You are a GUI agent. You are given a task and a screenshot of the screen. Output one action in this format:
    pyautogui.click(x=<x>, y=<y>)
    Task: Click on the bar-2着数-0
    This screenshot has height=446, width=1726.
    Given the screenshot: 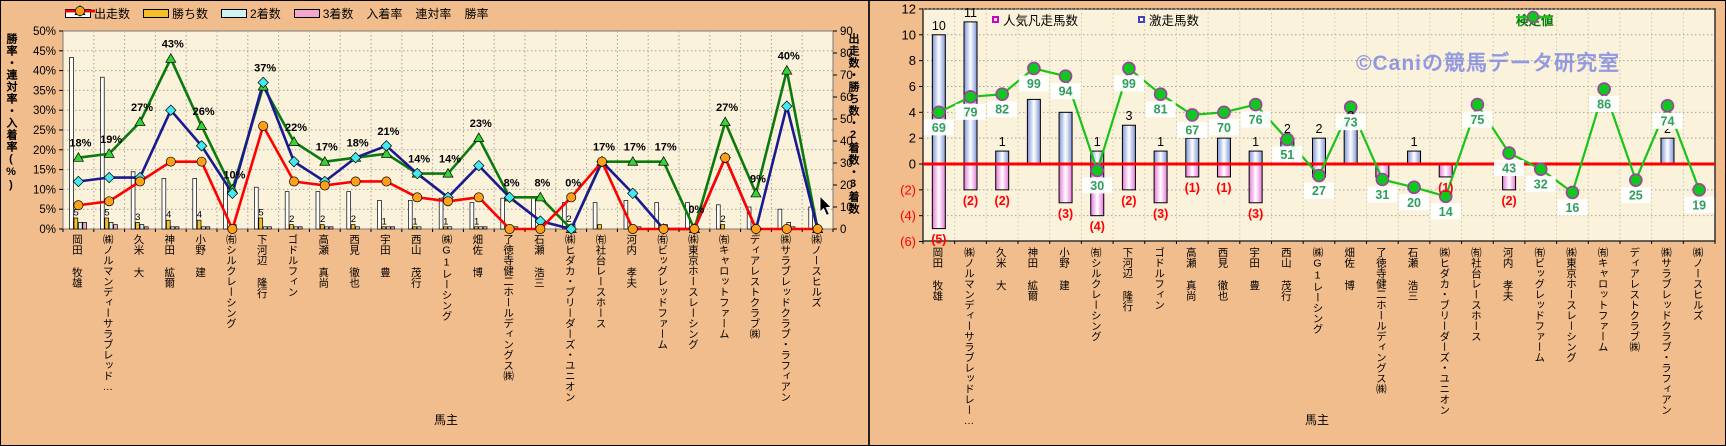 What is the action you would take?
    pyautogui.click(x=80, y=226)
    